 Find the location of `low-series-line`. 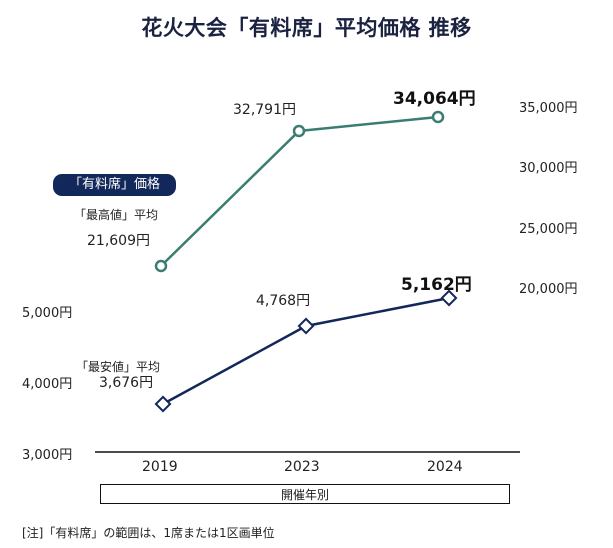

low-series-line is located at coordinates (306, 351).